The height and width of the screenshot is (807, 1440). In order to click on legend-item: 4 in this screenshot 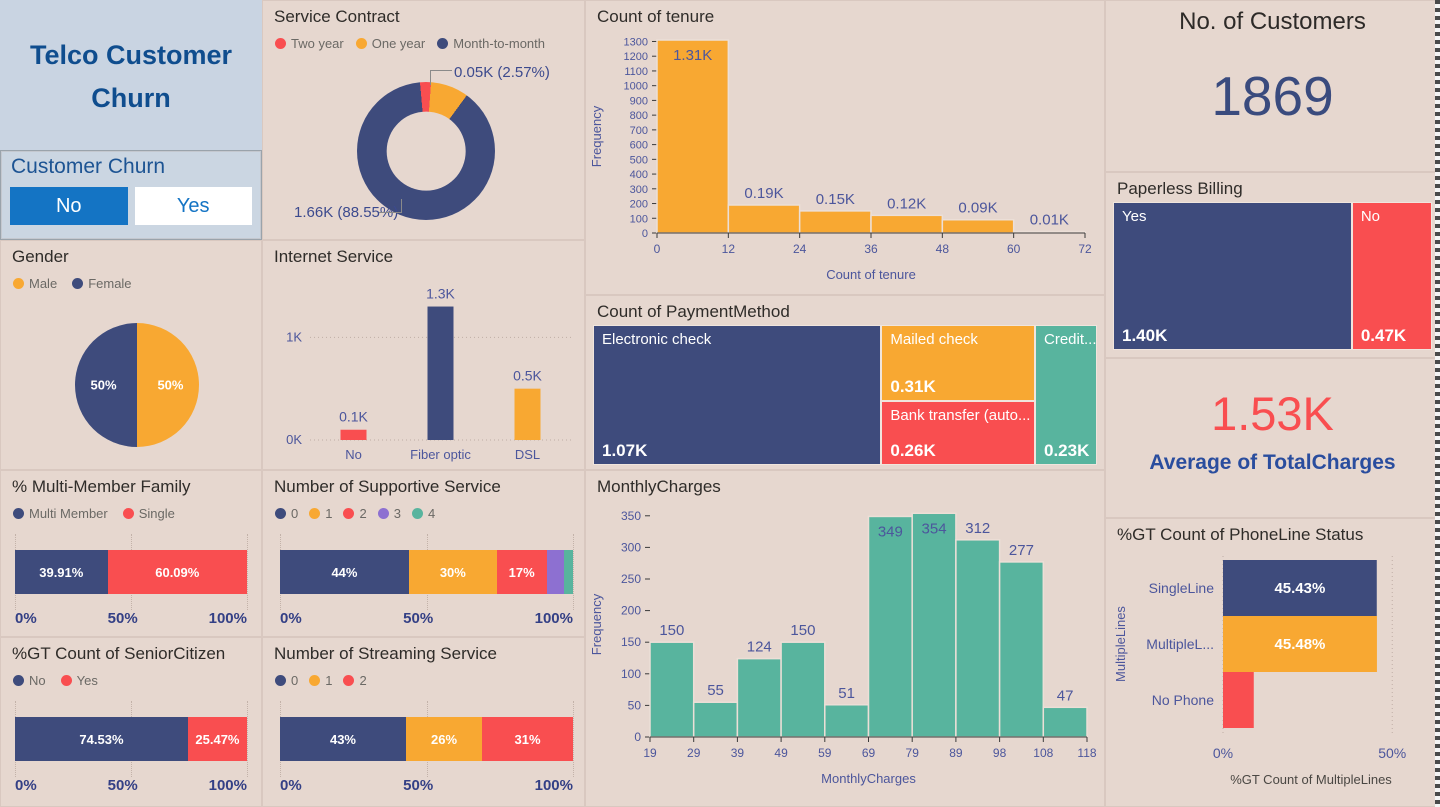, I will do `click(423, 513)`.